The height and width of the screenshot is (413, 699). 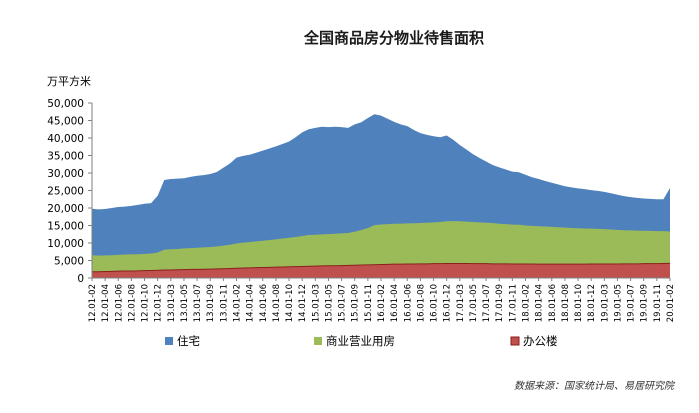 I want to click on x-tick-label: 13.01-05, so click(x=185, y=303).